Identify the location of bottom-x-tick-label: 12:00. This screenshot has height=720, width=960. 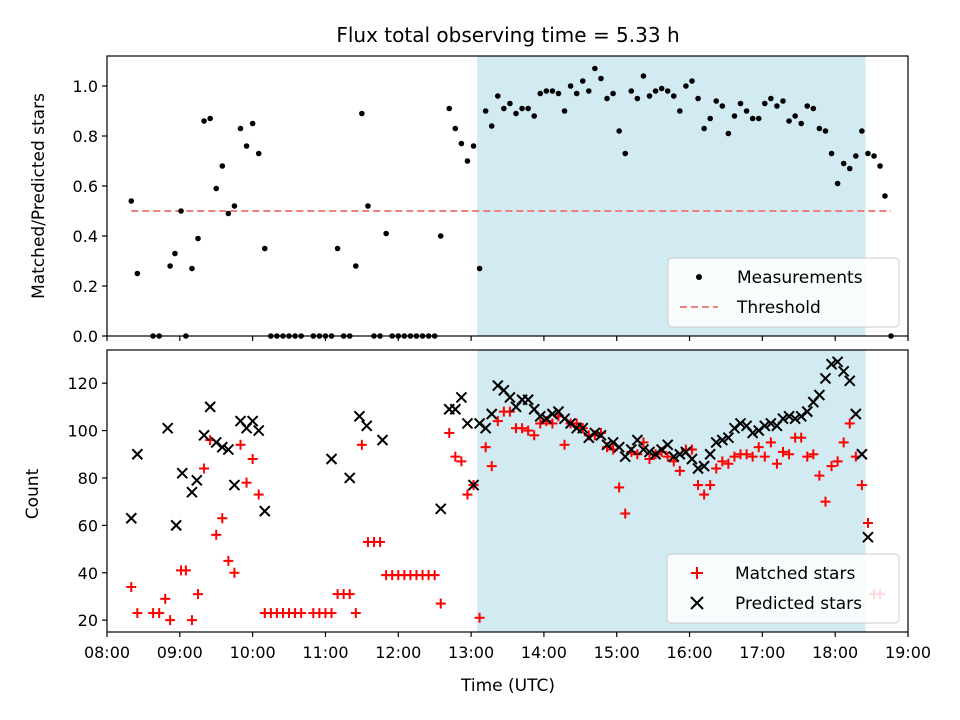
(398, 652).